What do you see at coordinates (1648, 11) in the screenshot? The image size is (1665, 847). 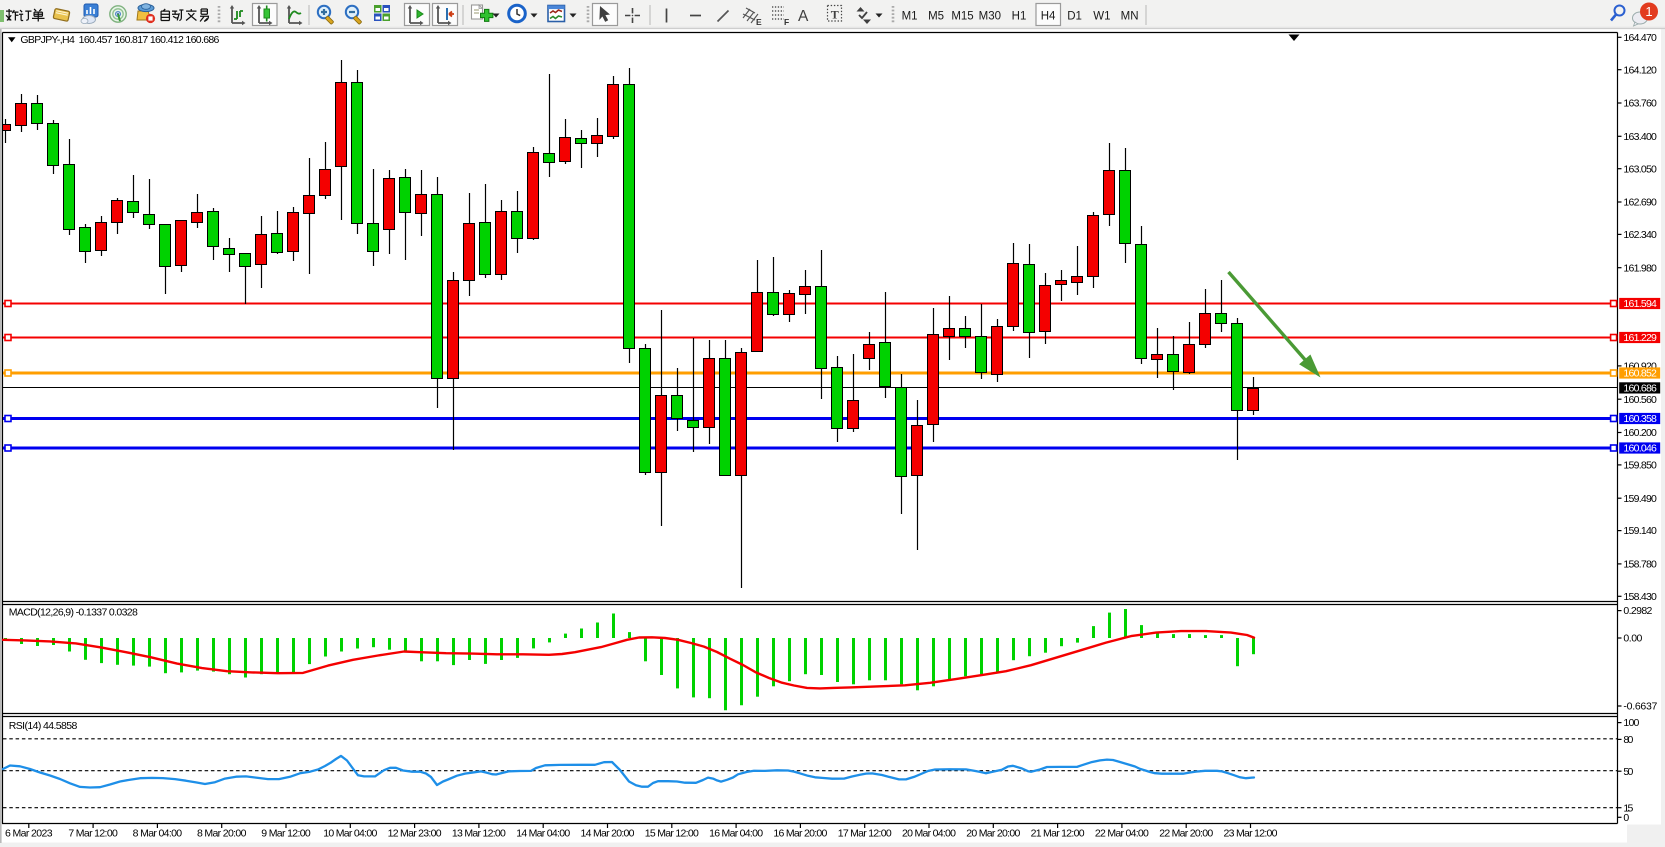 I see `svg-text: 1` at bounding box center [1648, 11].